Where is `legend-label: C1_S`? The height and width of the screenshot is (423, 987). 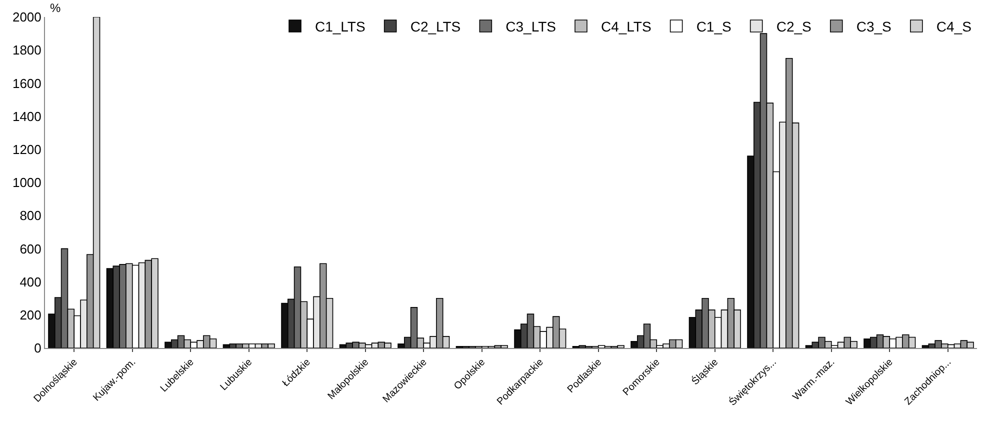 legend-label: C1_S is located at coordinates (714, 26).